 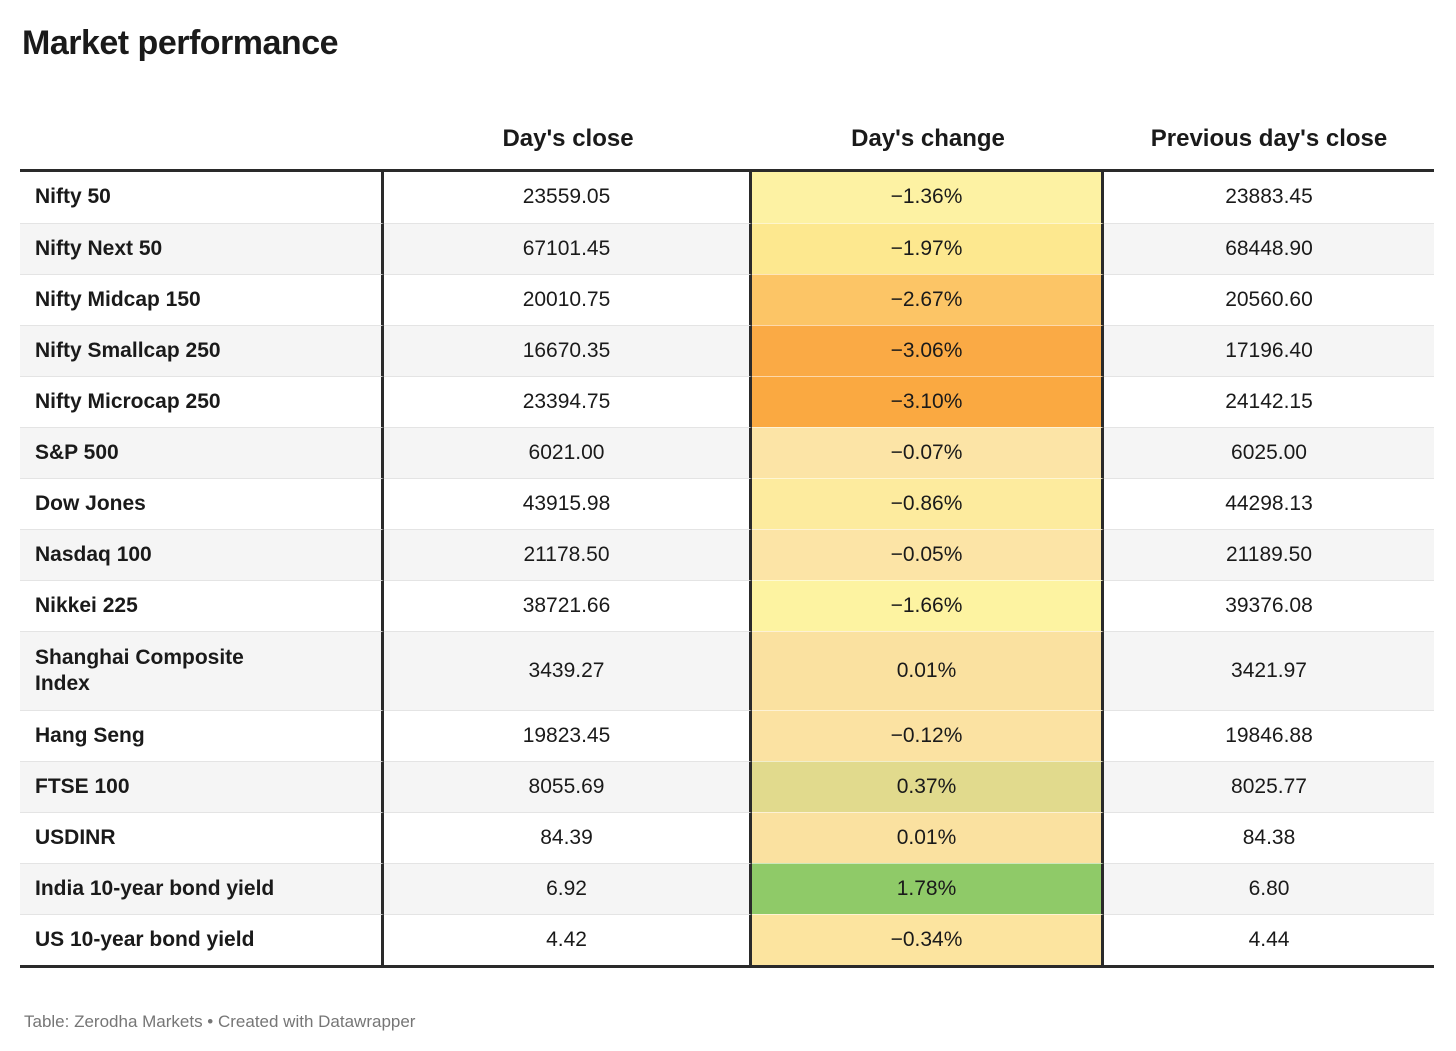 What do you see at coordinates (928, 248) in the screenshot?
I see `days-change-value: −1.97%` at bounding box center [928, 248].